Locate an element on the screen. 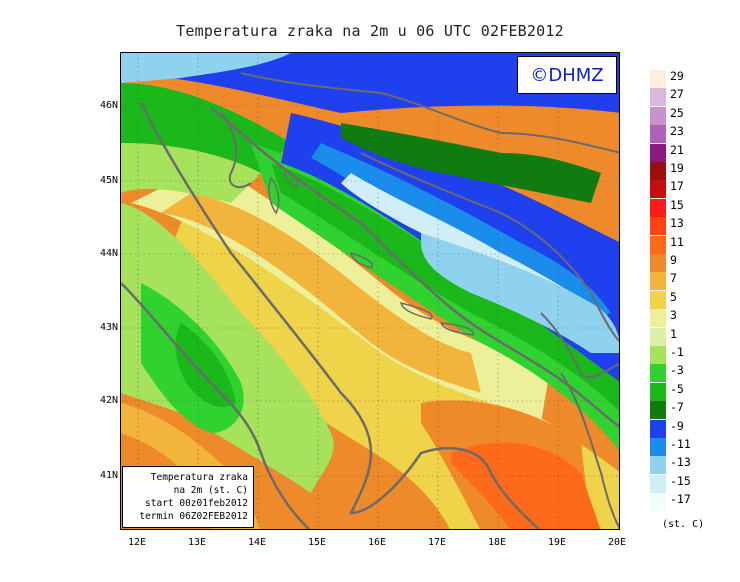  lon-label-18e: 18E is located at coordinates (497, 542).